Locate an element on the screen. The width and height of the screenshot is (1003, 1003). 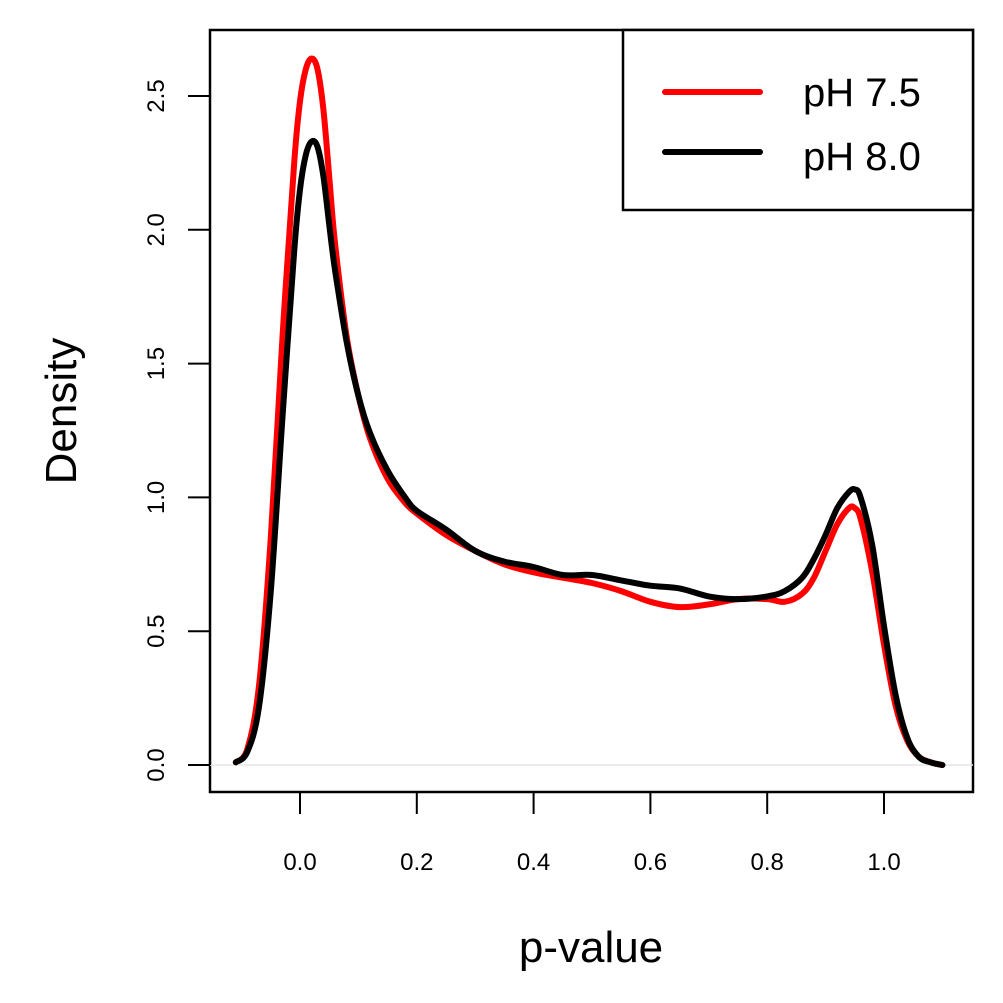
legend: pH 7.5 pH 8.0 is located at coordinates (798, 120).